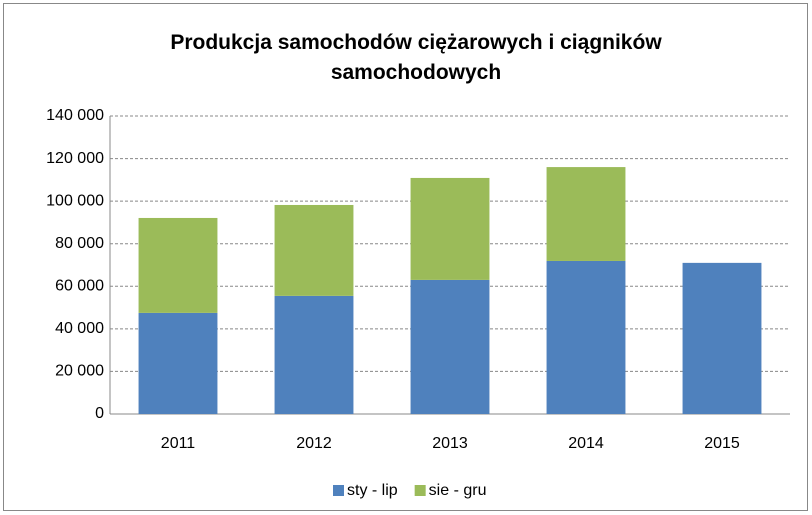  What do you see at coordinates (178, 443) in the screenshot?
I see `x-tick-label: 2011` at bounding box center [178, 443].